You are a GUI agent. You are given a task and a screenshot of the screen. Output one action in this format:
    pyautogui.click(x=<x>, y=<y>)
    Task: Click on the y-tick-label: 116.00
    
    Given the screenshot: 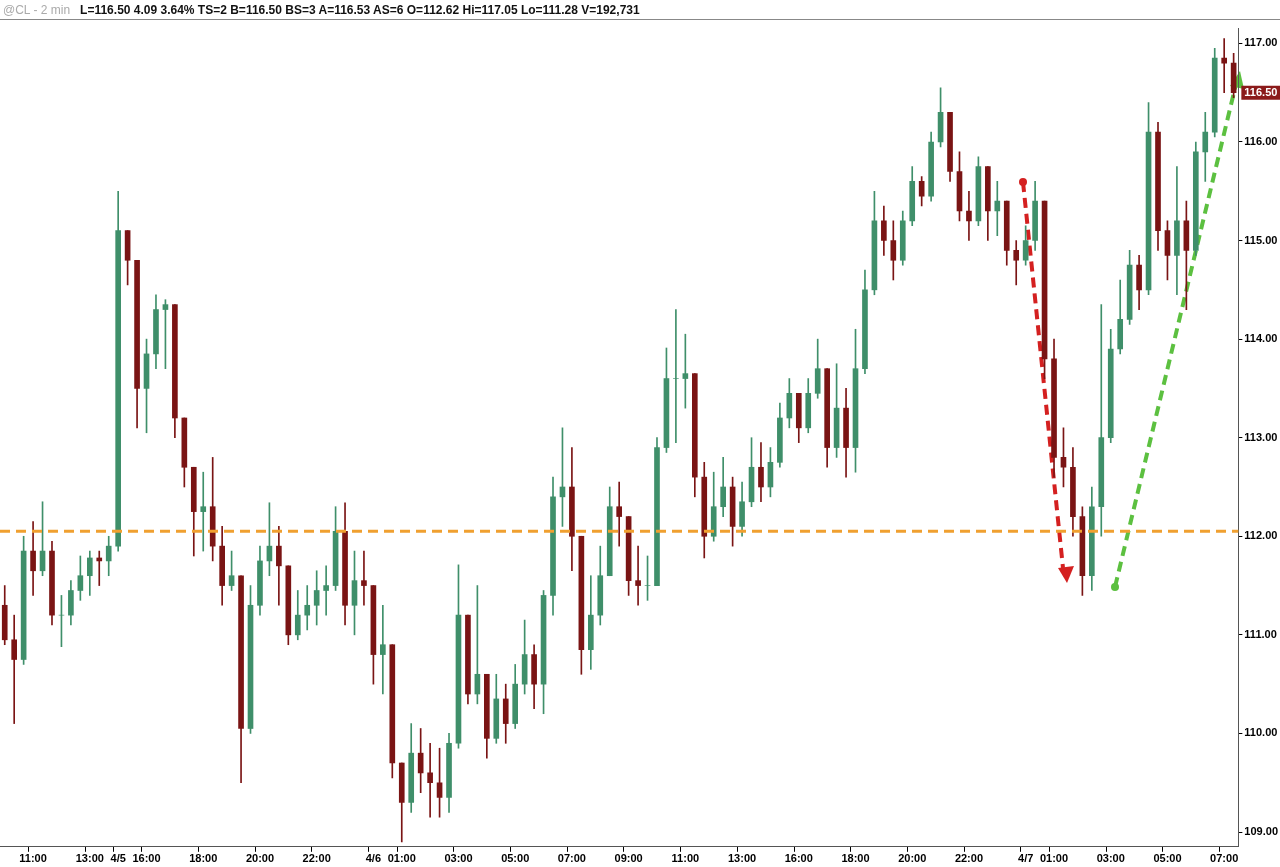 What is the action you would take?
    pyautogui.click(x=1261, y=141)
    